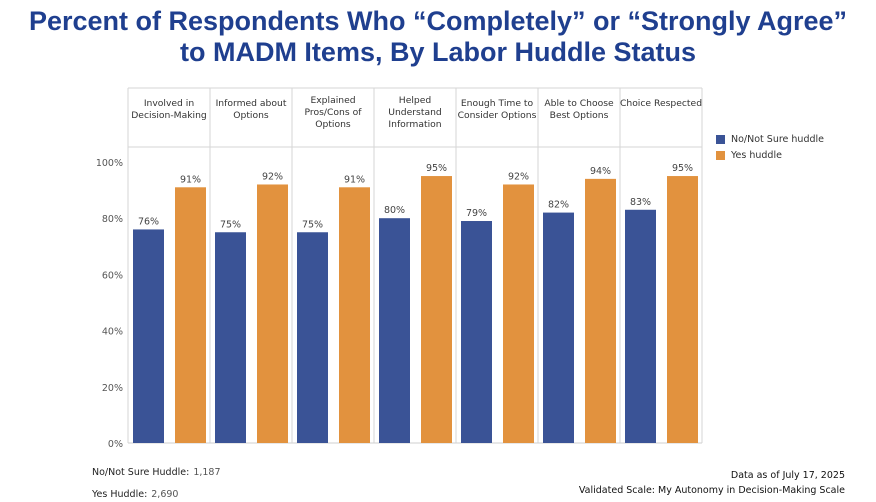 This screenshot has width=876, height=502. Describe the element at coordinates (332, 100) in the screenshot. I see `category-label-line: Explained` at that location.